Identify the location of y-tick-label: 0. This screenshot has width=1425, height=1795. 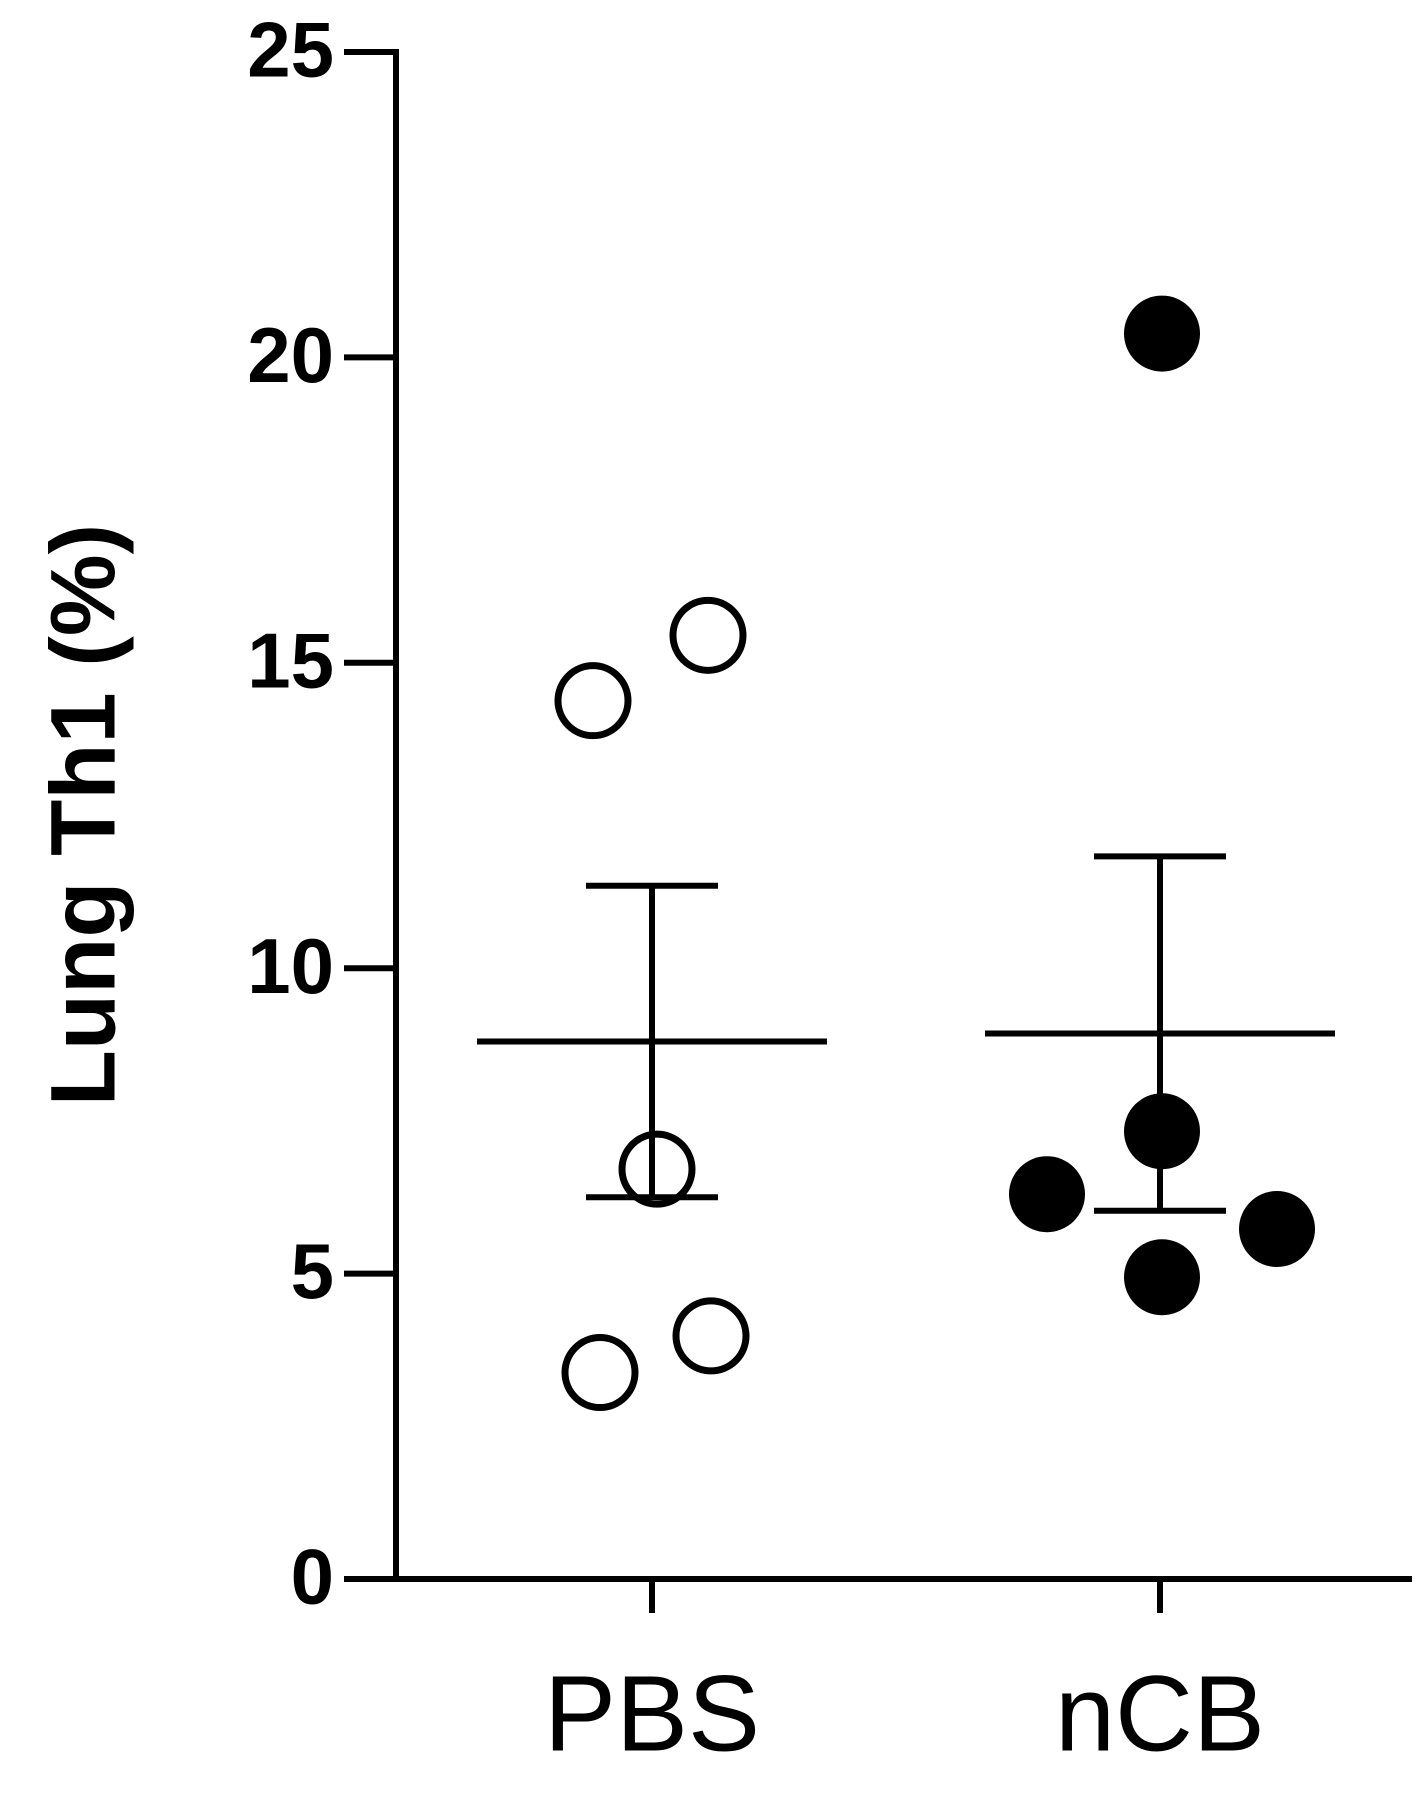
(312, 1577).